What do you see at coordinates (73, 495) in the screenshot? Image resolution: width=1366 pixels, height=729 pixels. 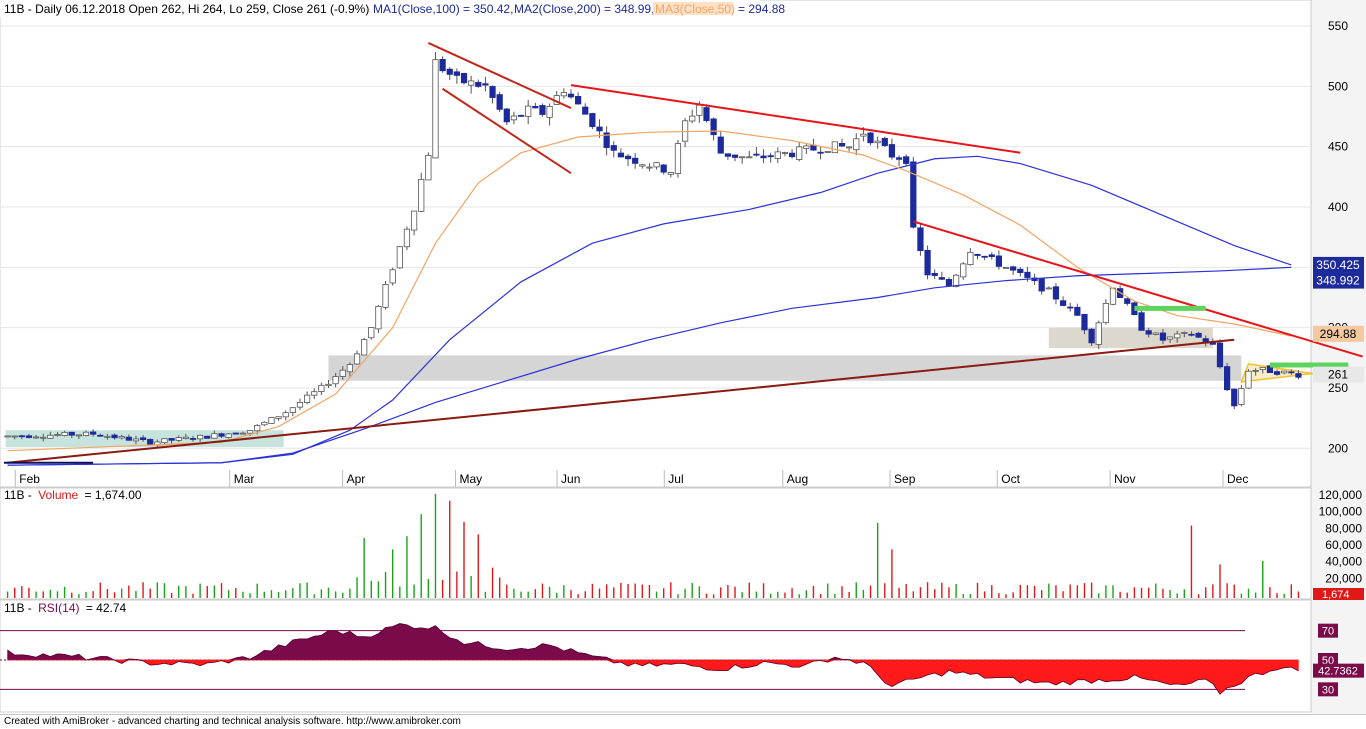 I see `volume-header: 11B - Volume = 1,674.00` at bounding box center [73, 495].